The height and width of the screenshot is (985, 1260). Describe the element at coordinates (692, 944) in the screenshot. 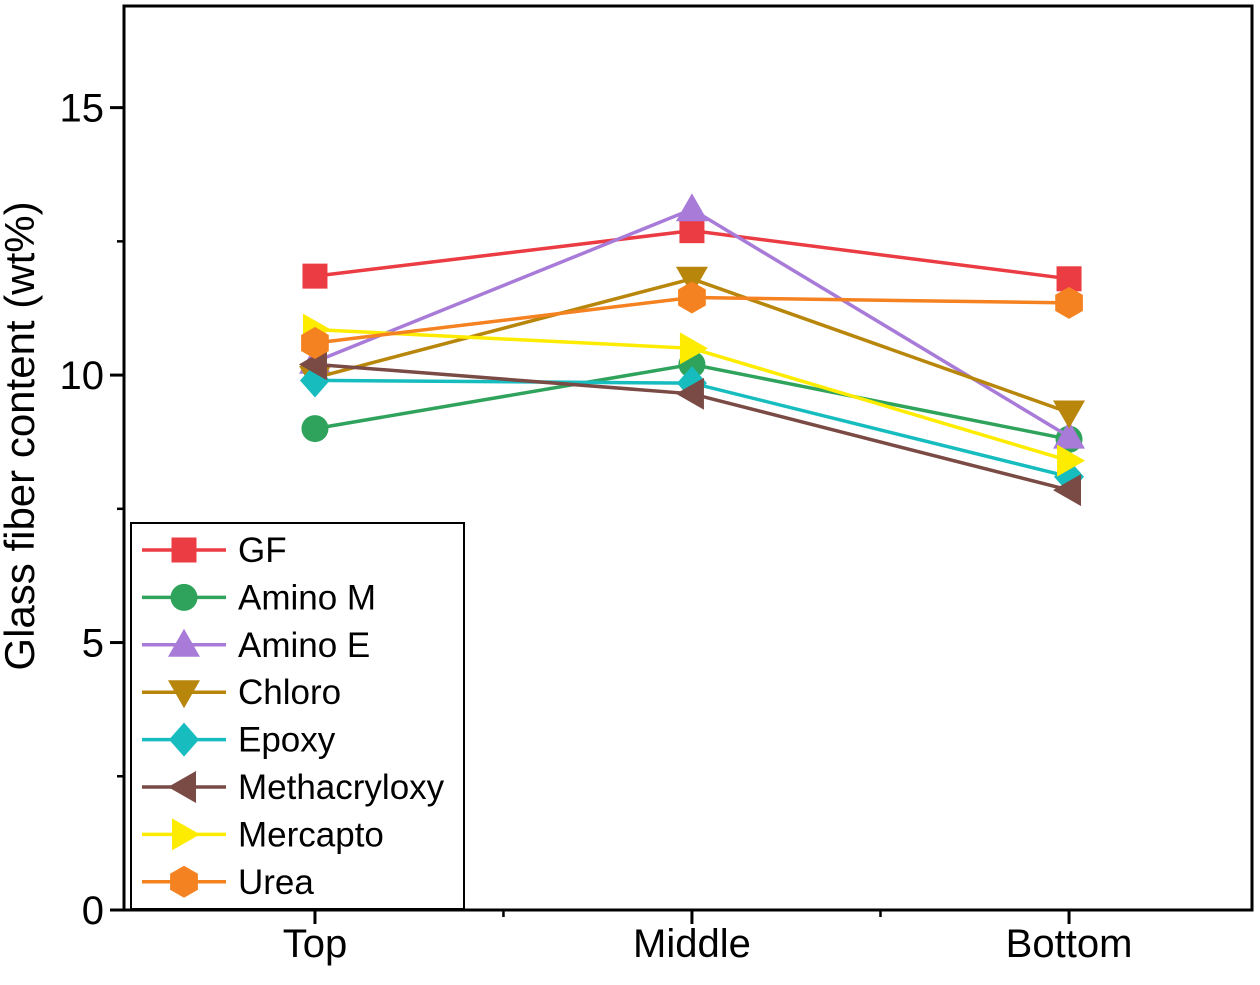

I see `x-tick-label: Middle` at that location.